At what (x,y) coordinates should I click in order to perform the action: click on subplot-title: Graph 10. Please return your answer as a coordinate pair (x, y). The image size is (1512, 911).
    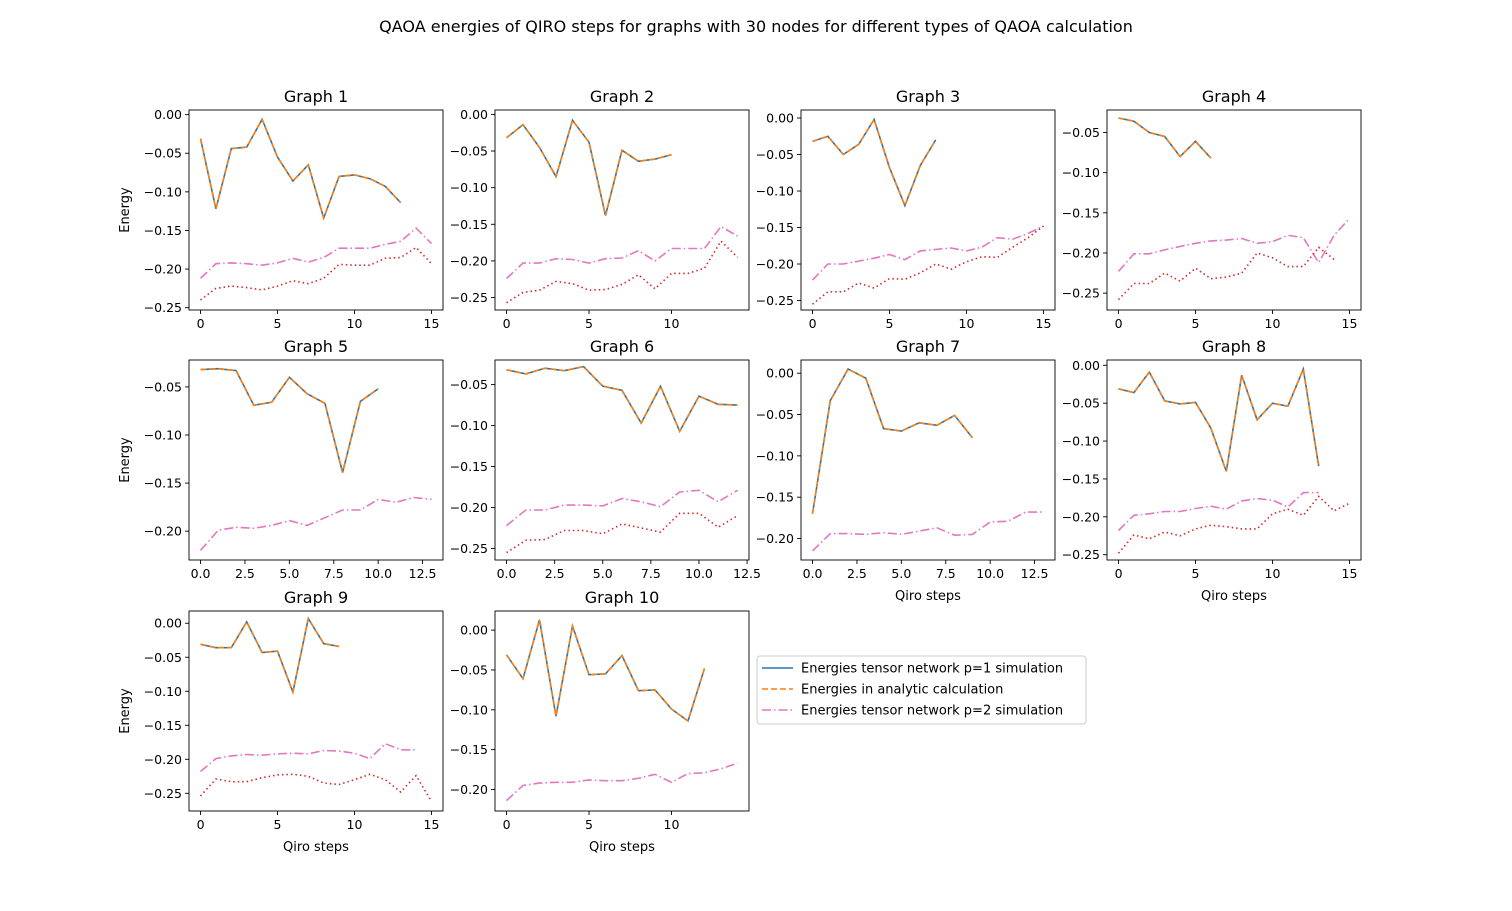
    Looking at the image, I should click on (622, 597).